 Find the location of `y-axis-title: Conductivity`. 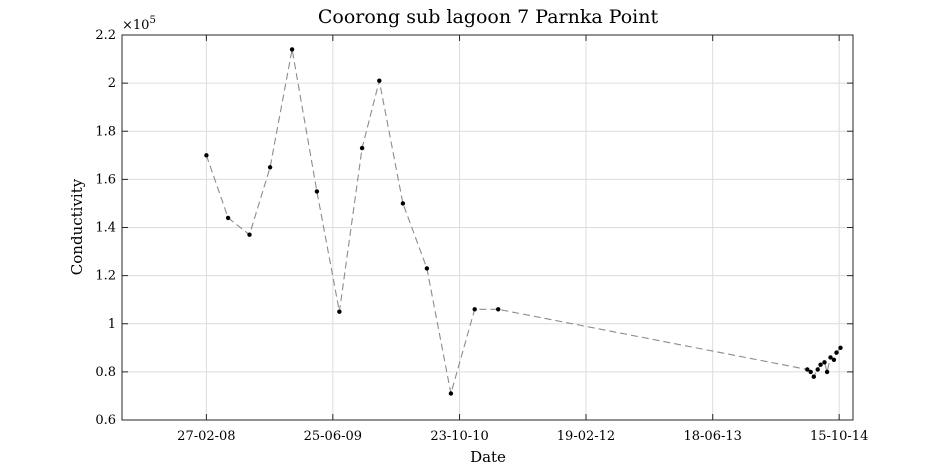

y-axis-title: Conductivity is located at coordinates (77, 226).